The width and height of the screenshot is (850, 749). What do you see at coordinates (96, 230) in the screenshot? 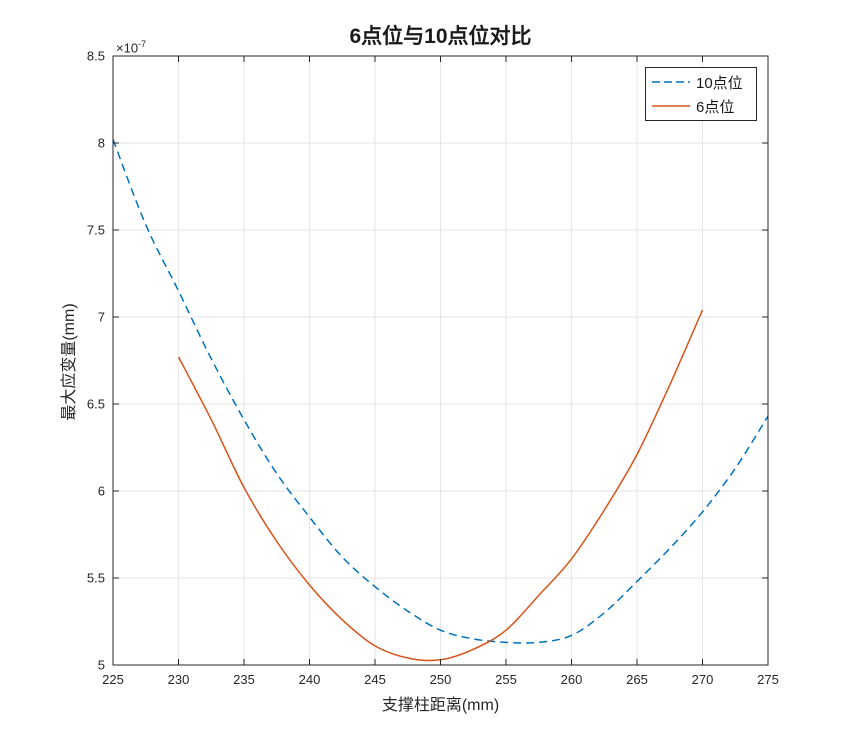
I see `y-tick-label: 7.5` at bounding box center [96, 230].